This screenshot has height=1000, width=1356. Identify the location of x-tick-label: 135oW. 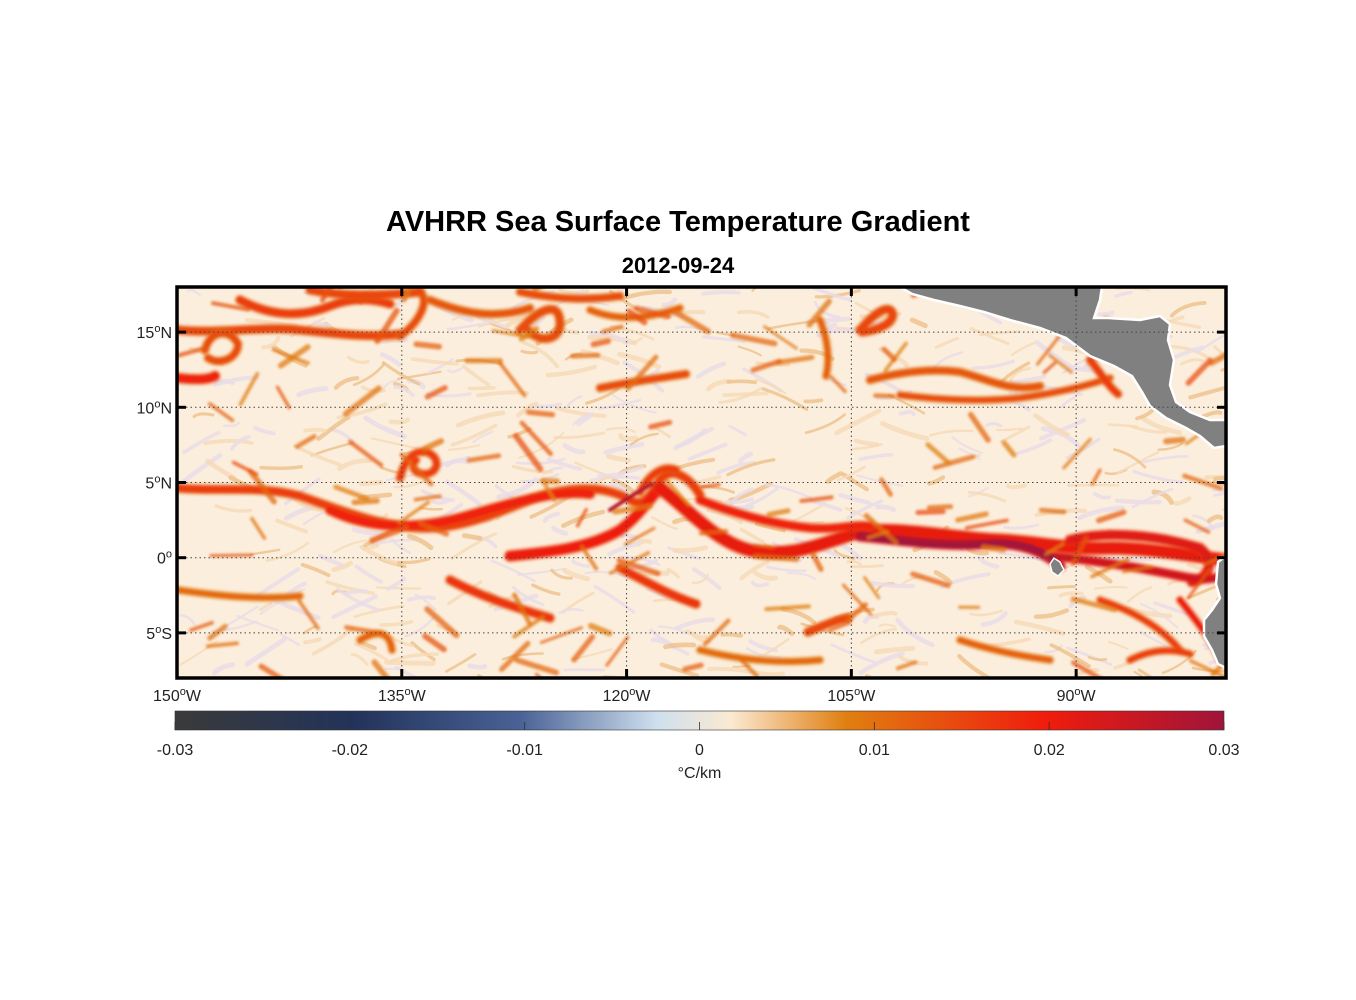
(402, 695).